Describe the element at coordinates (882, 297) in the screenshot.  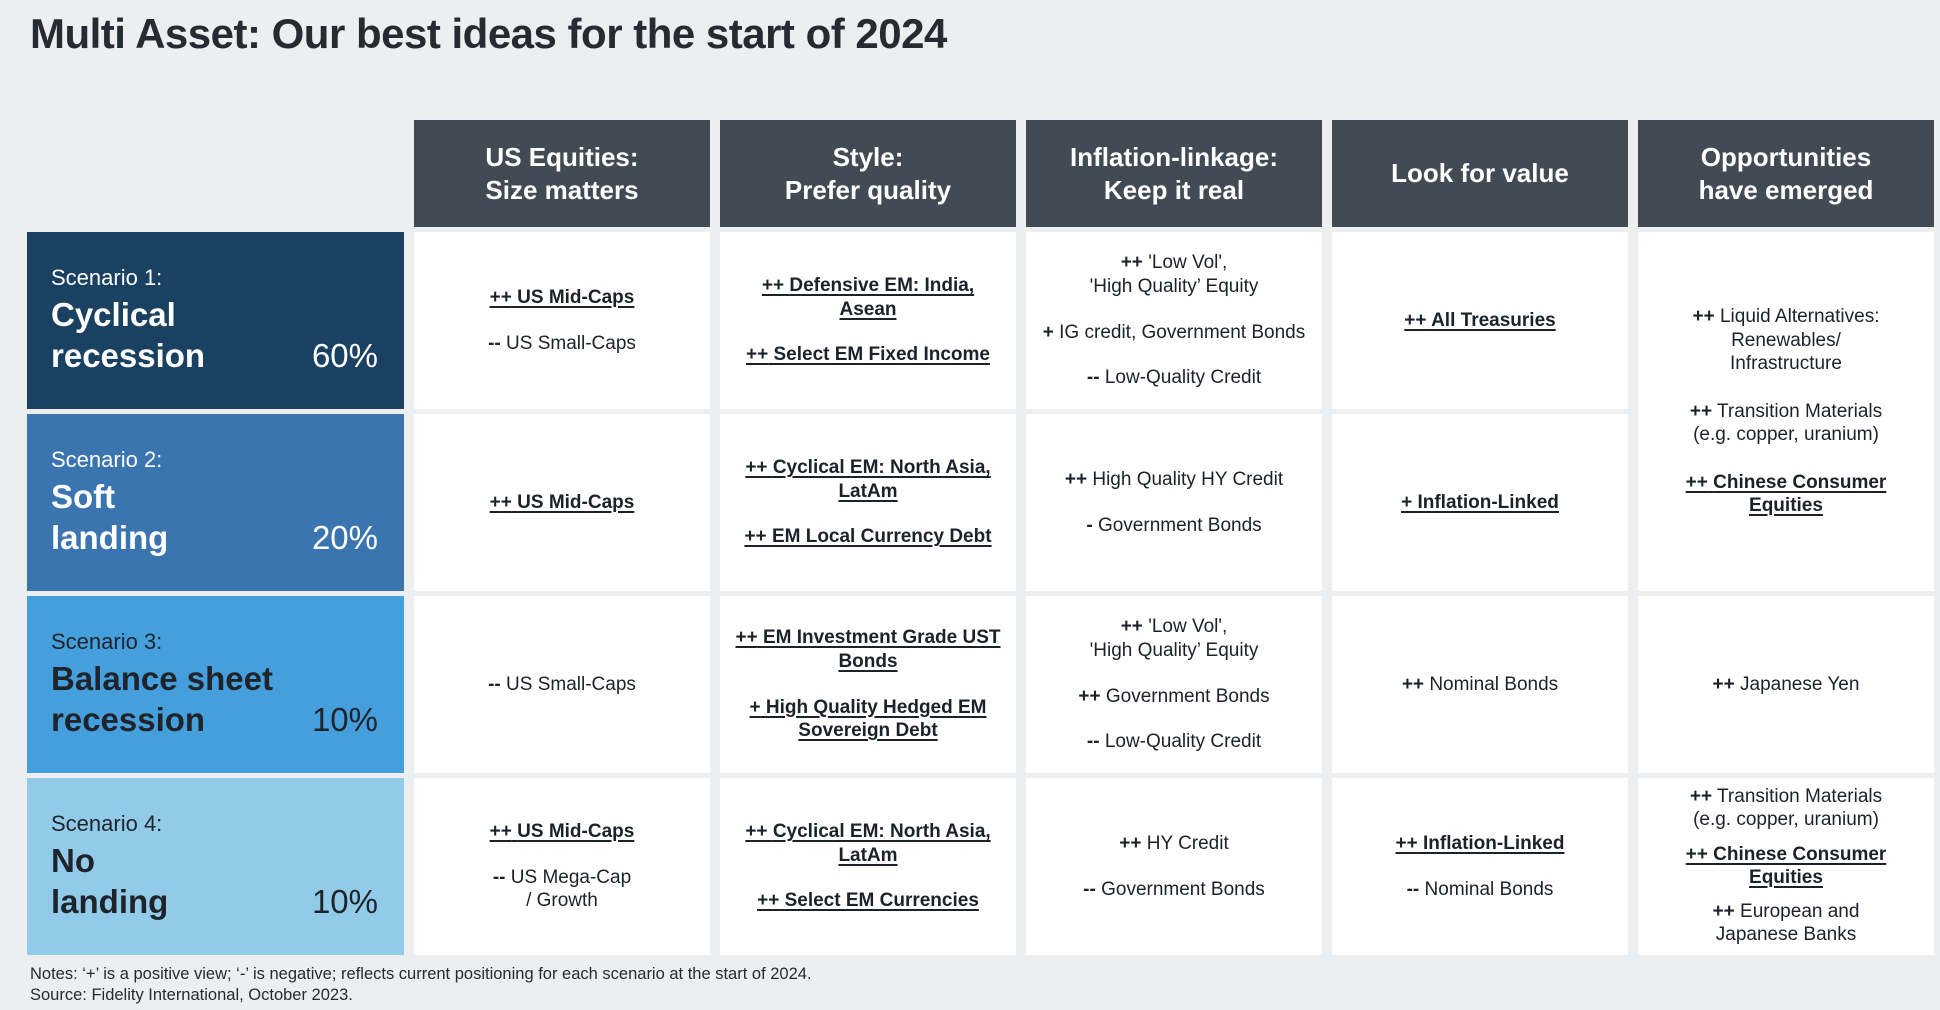
I see `cell-item-label: Defensive EM: India, Asean` at that location.